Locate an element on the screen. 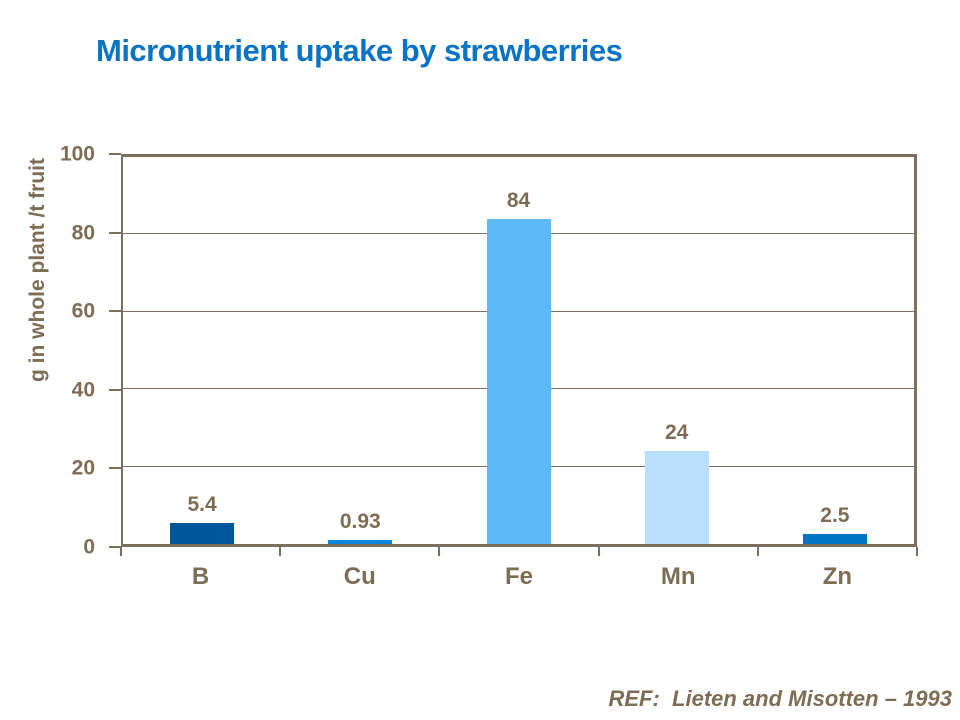  category-label: B is located at coordinates (200, 576).